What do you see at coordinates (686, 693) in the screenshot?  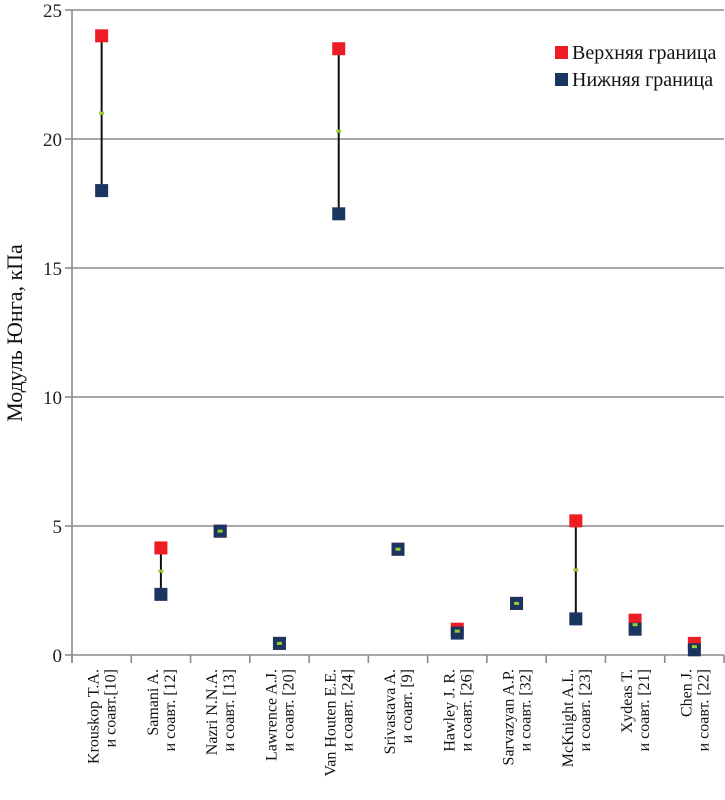 I see `x-category-label-name: Chen J.` at bounding box center [686, 693].